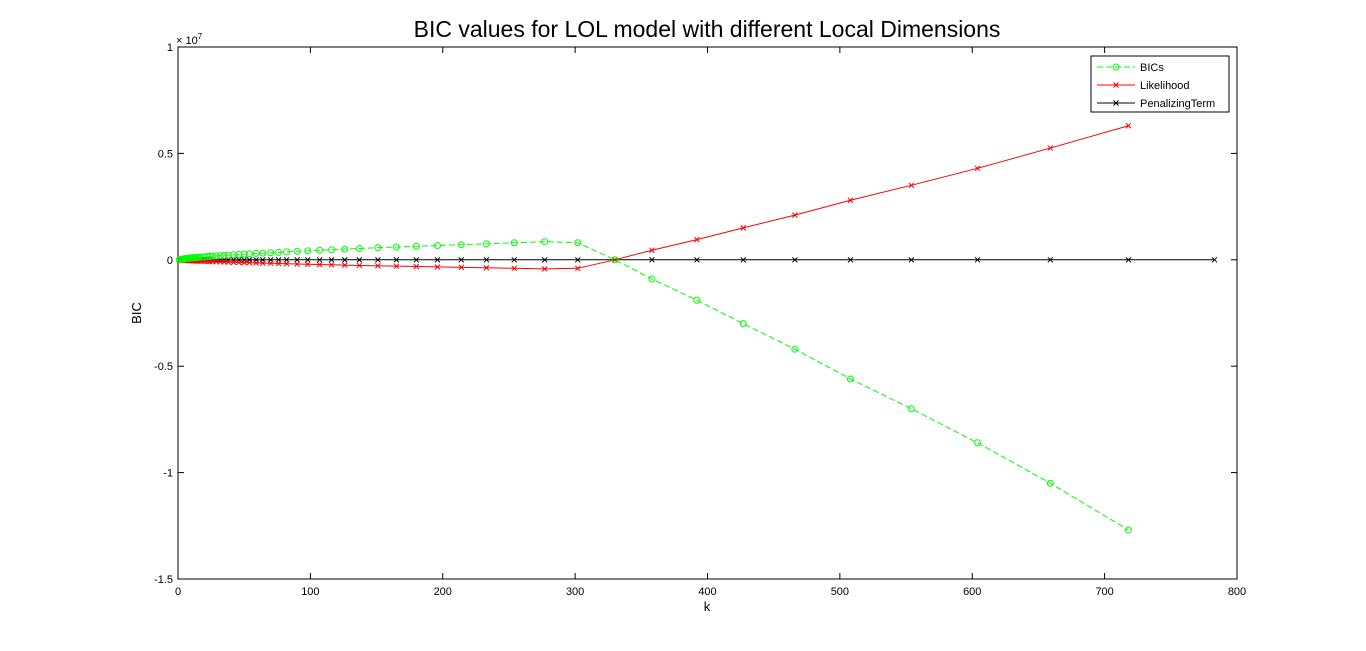  I want to click on legend-items: BICs Likelihood PenalizingTerm, so click(1156, 86).